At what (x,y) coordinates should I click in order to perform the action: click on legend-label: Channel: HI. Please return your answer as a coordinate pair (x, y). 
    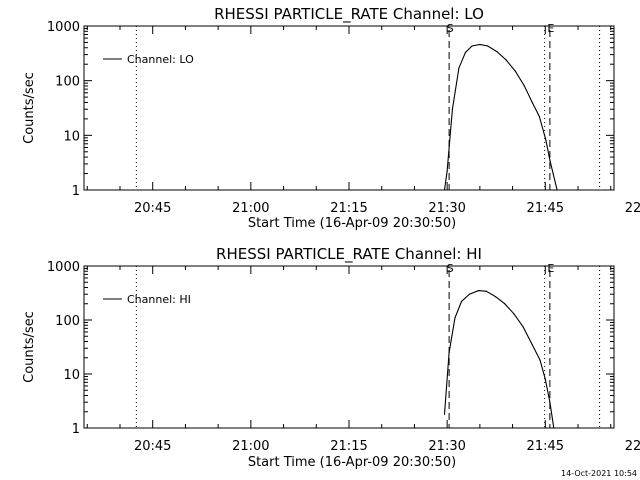
    Looking at the image, I should click on (159, 299).